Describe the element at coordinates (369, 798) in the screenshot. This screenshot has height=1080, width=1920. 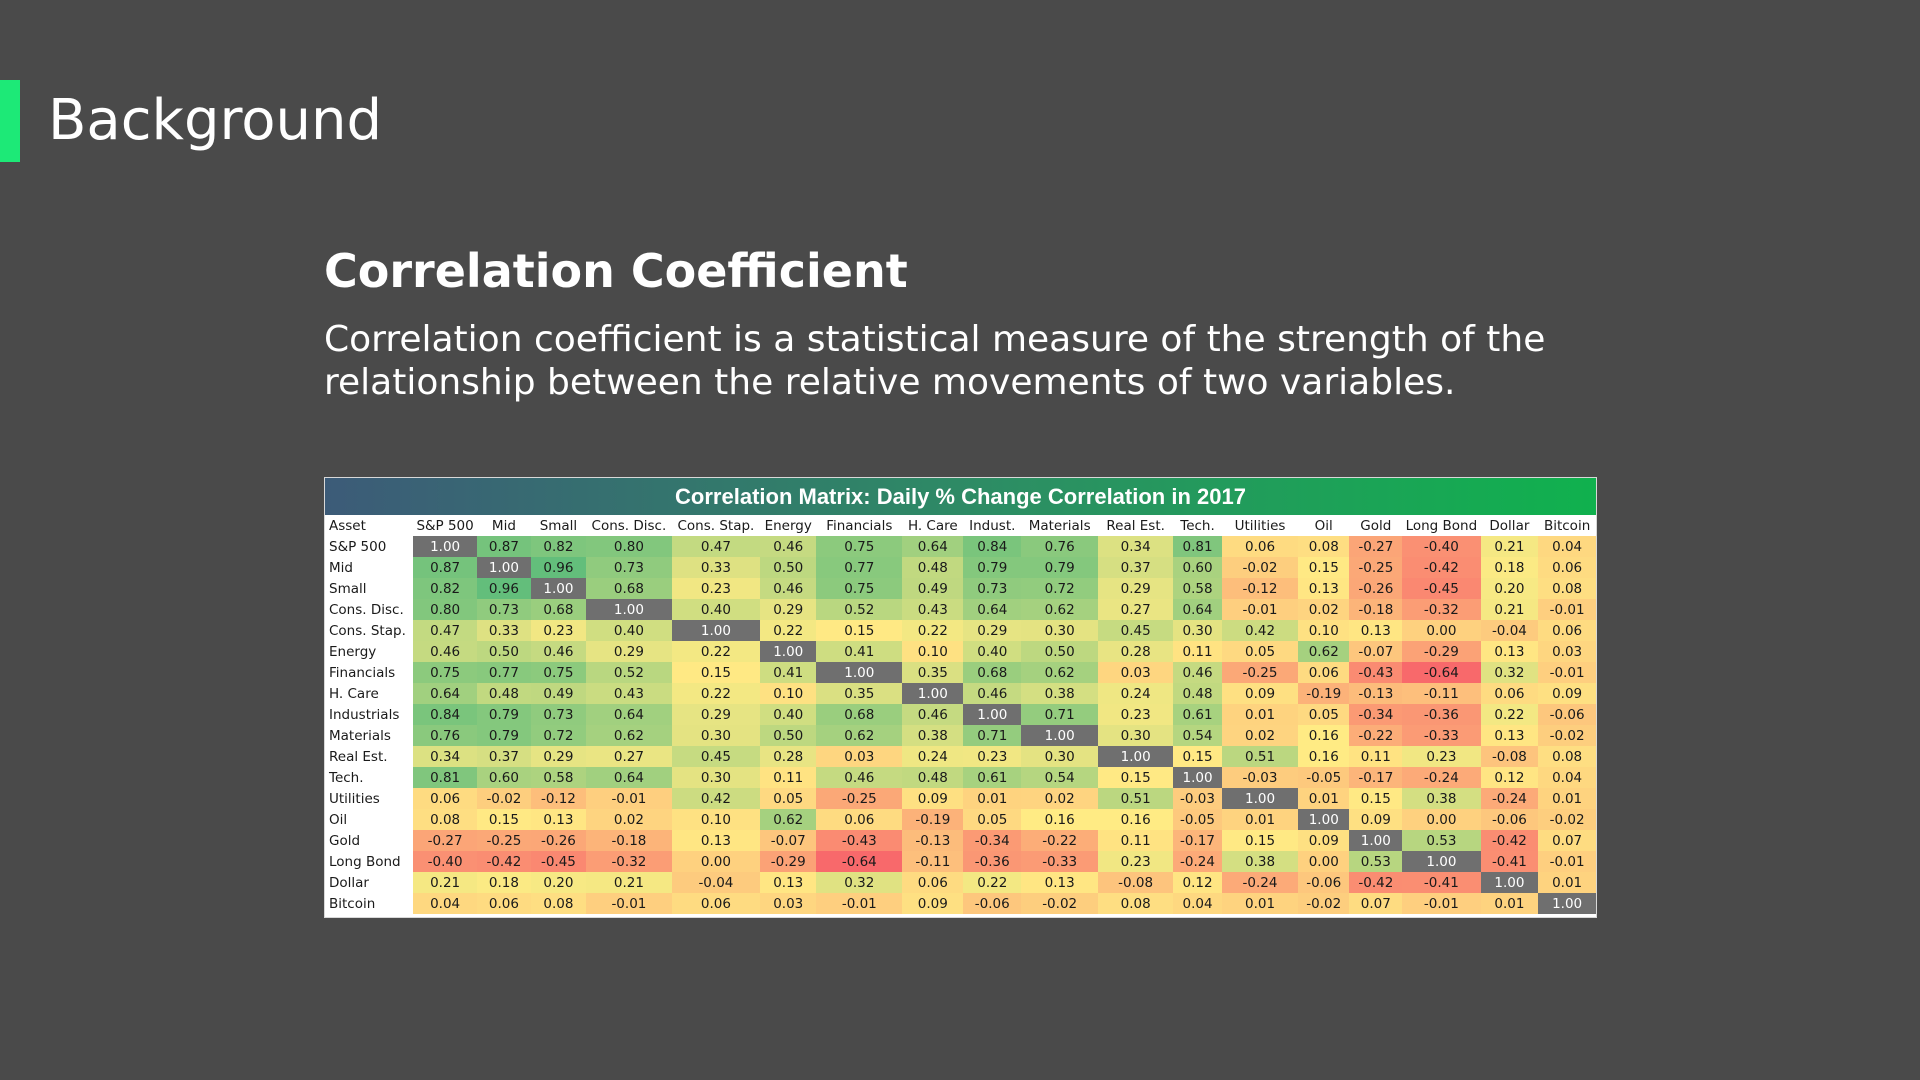
I see `matrix-row-label: Utilities` at that location.